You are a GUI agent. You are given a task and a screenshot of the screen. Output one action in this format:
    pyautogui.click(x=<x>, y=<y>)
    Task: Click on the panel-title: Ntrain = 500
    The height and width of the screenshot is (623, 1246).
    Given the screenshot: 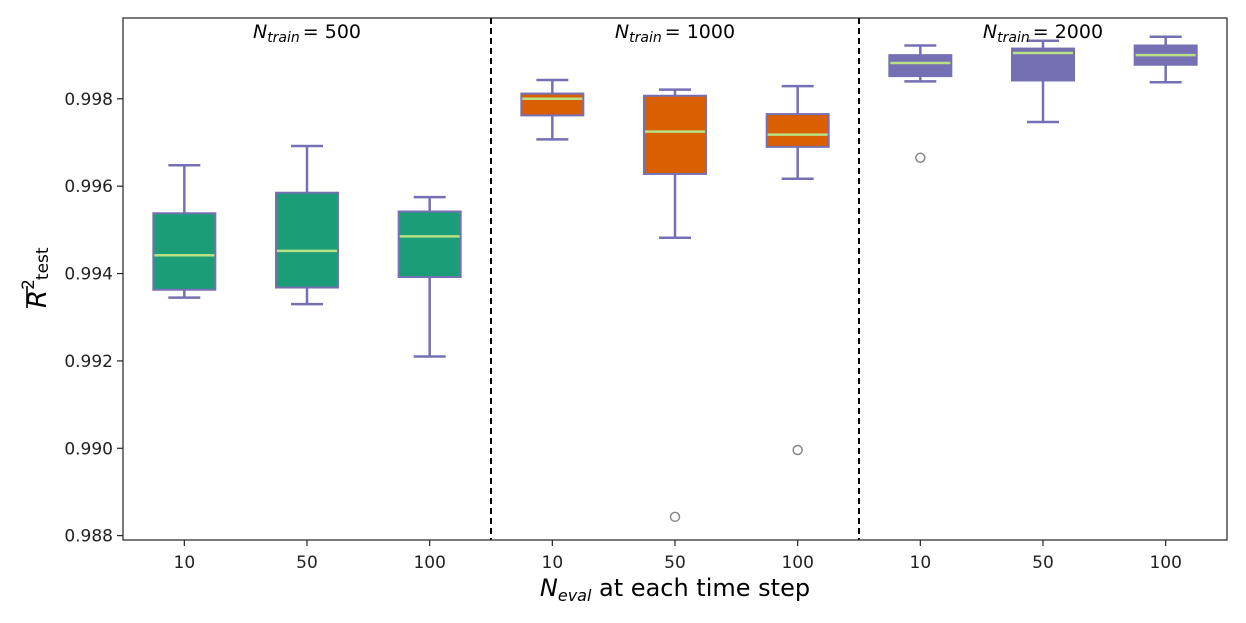 What is the action you would take?
    pyautogui.click(x=307, y=33)
    